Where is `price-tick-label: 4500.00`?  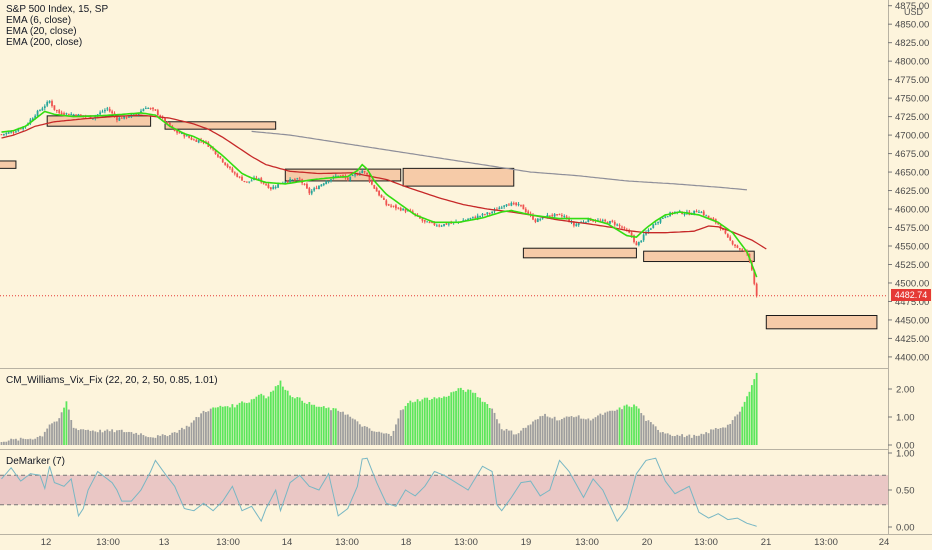 price-tick-label: 4500.00 is located at coordinates (912, 283).